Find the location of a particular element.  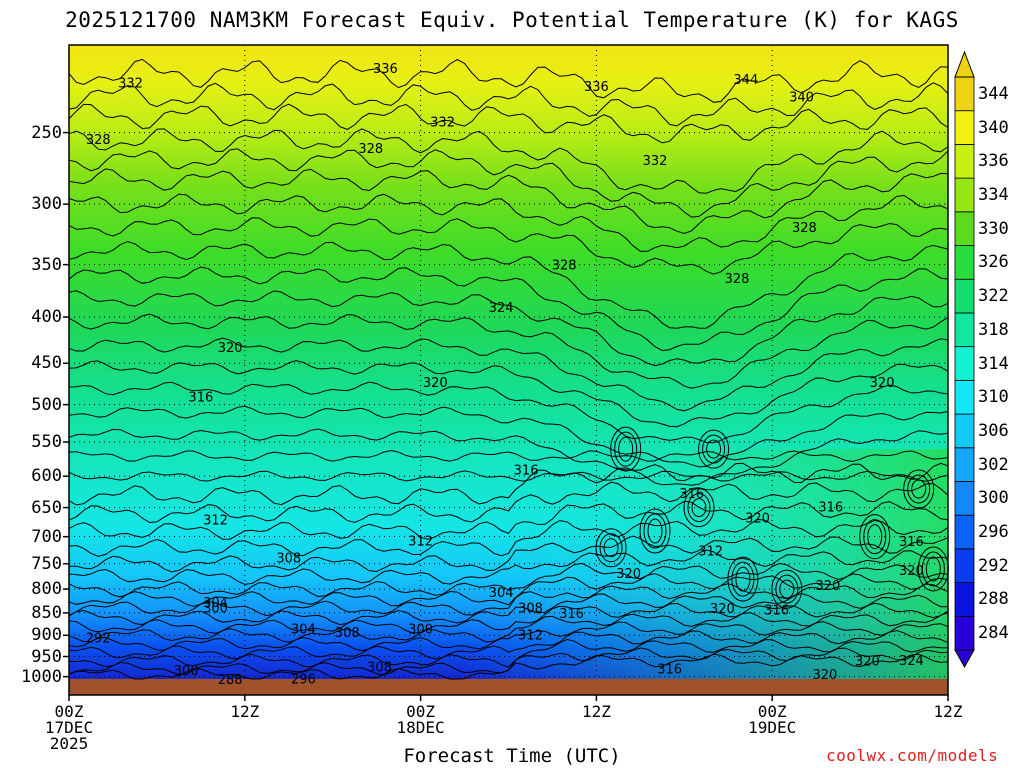

x-axis-label: Forecast Time (UTC) is located at coordinates (512, 756).